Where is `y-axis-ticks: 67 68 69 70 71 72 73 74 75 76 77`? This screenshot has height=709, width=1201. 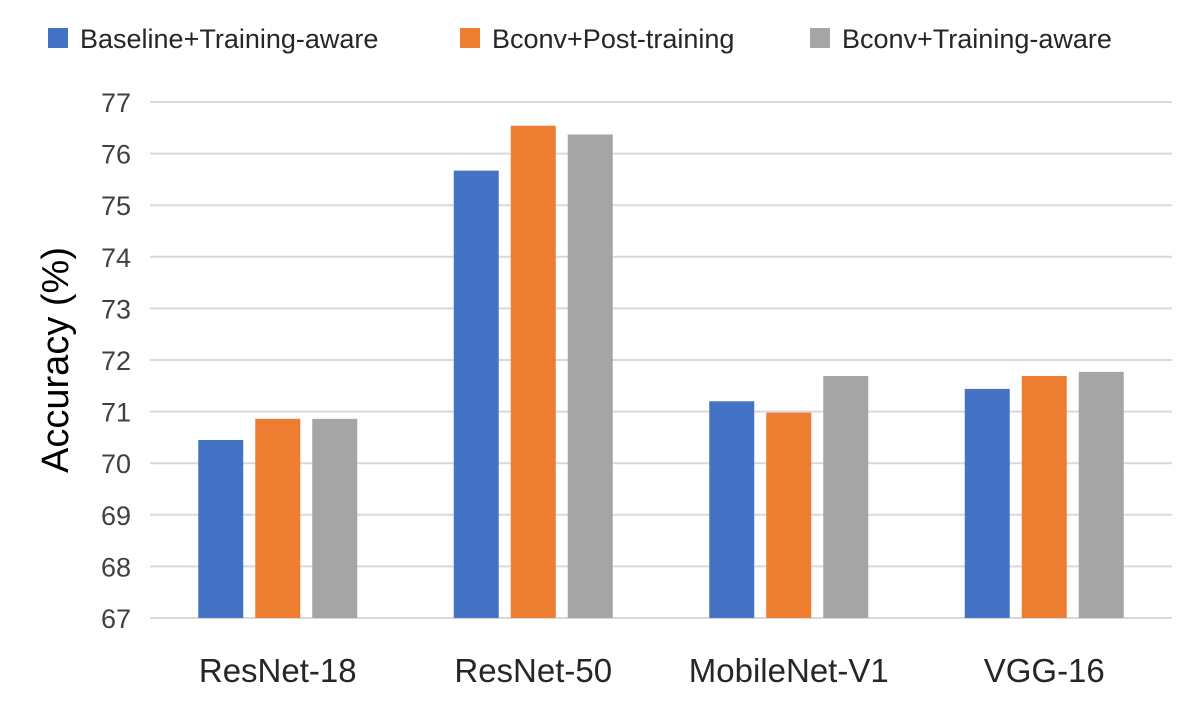 y-axis-ticks: 67 68 69 70 71 72 73 74 75 76 77 is located at coordinates (116, 361).